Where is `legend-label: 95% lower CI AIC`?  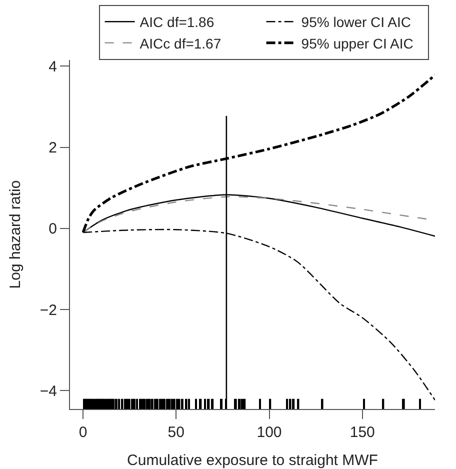
legend-label: 95% lower CI AIC is located at coordinates (356, 22).